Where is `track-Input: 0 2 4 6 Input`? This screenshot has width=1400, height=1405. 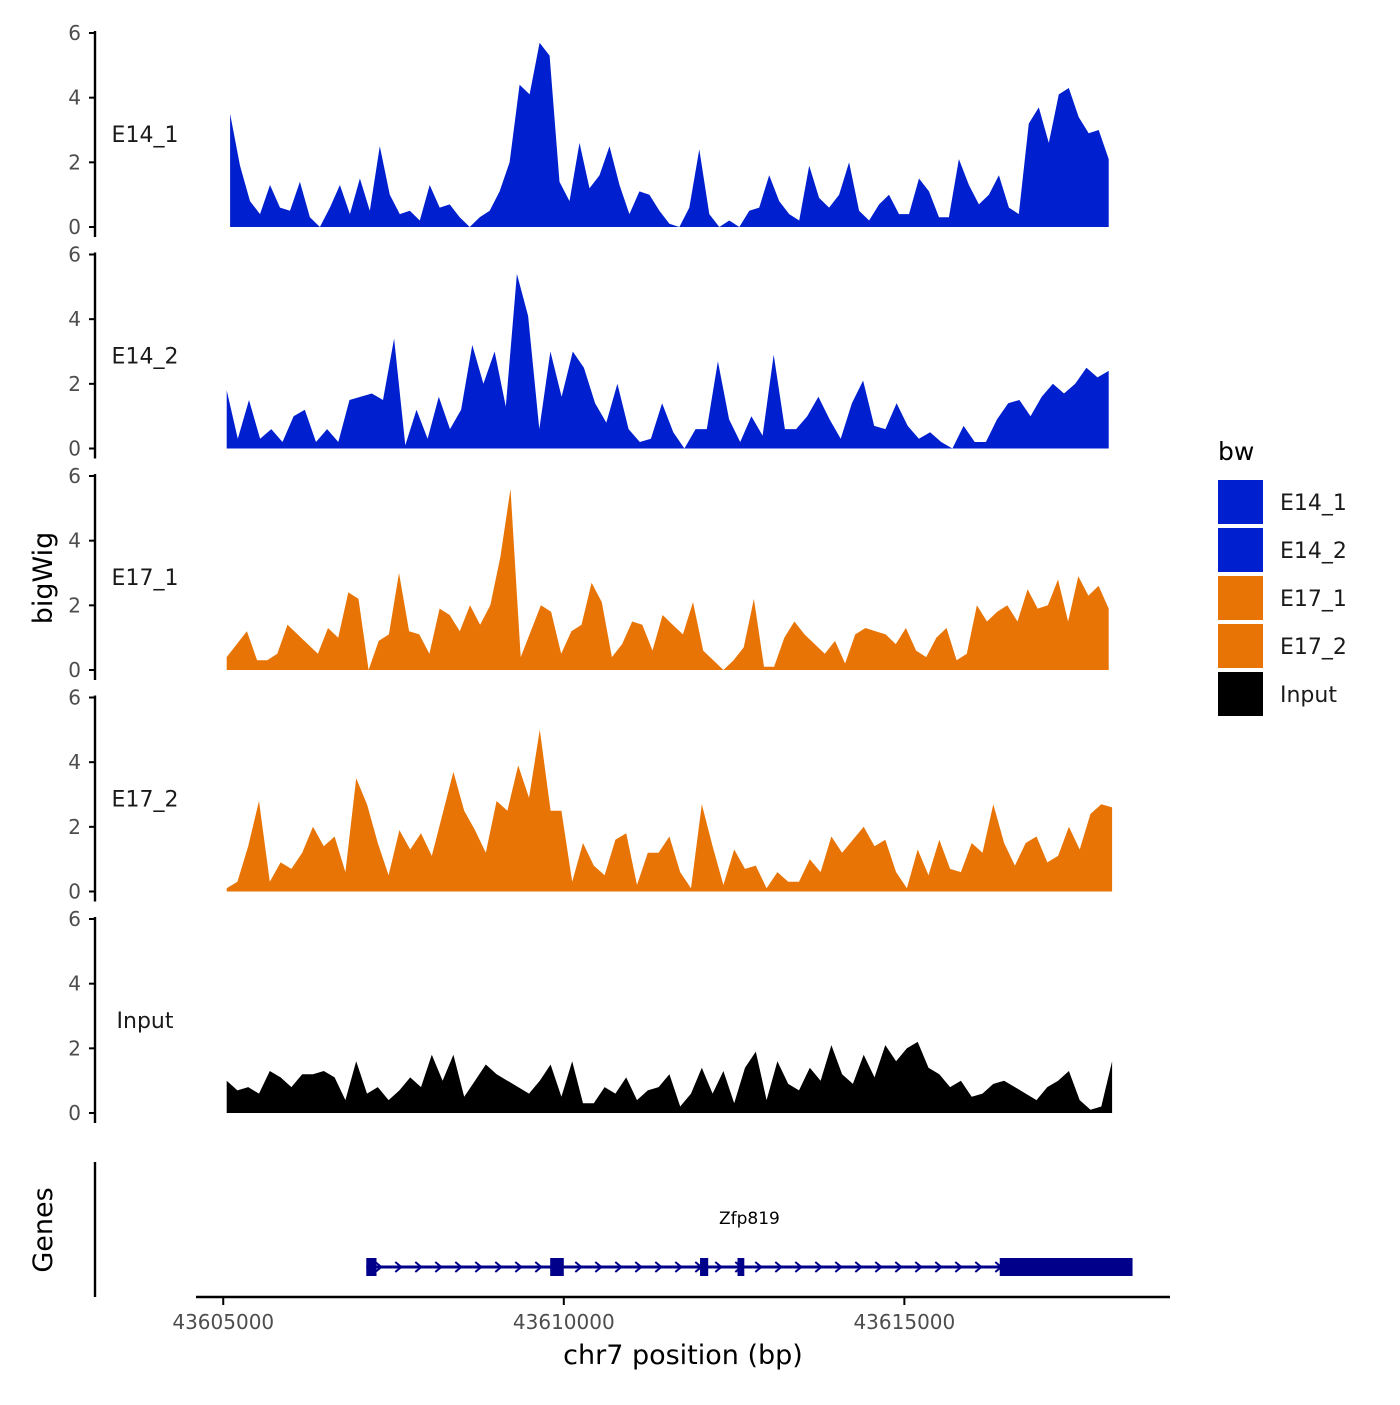 track-Input: 0 2 4 6 Input is located at coordinates (590, 1016).